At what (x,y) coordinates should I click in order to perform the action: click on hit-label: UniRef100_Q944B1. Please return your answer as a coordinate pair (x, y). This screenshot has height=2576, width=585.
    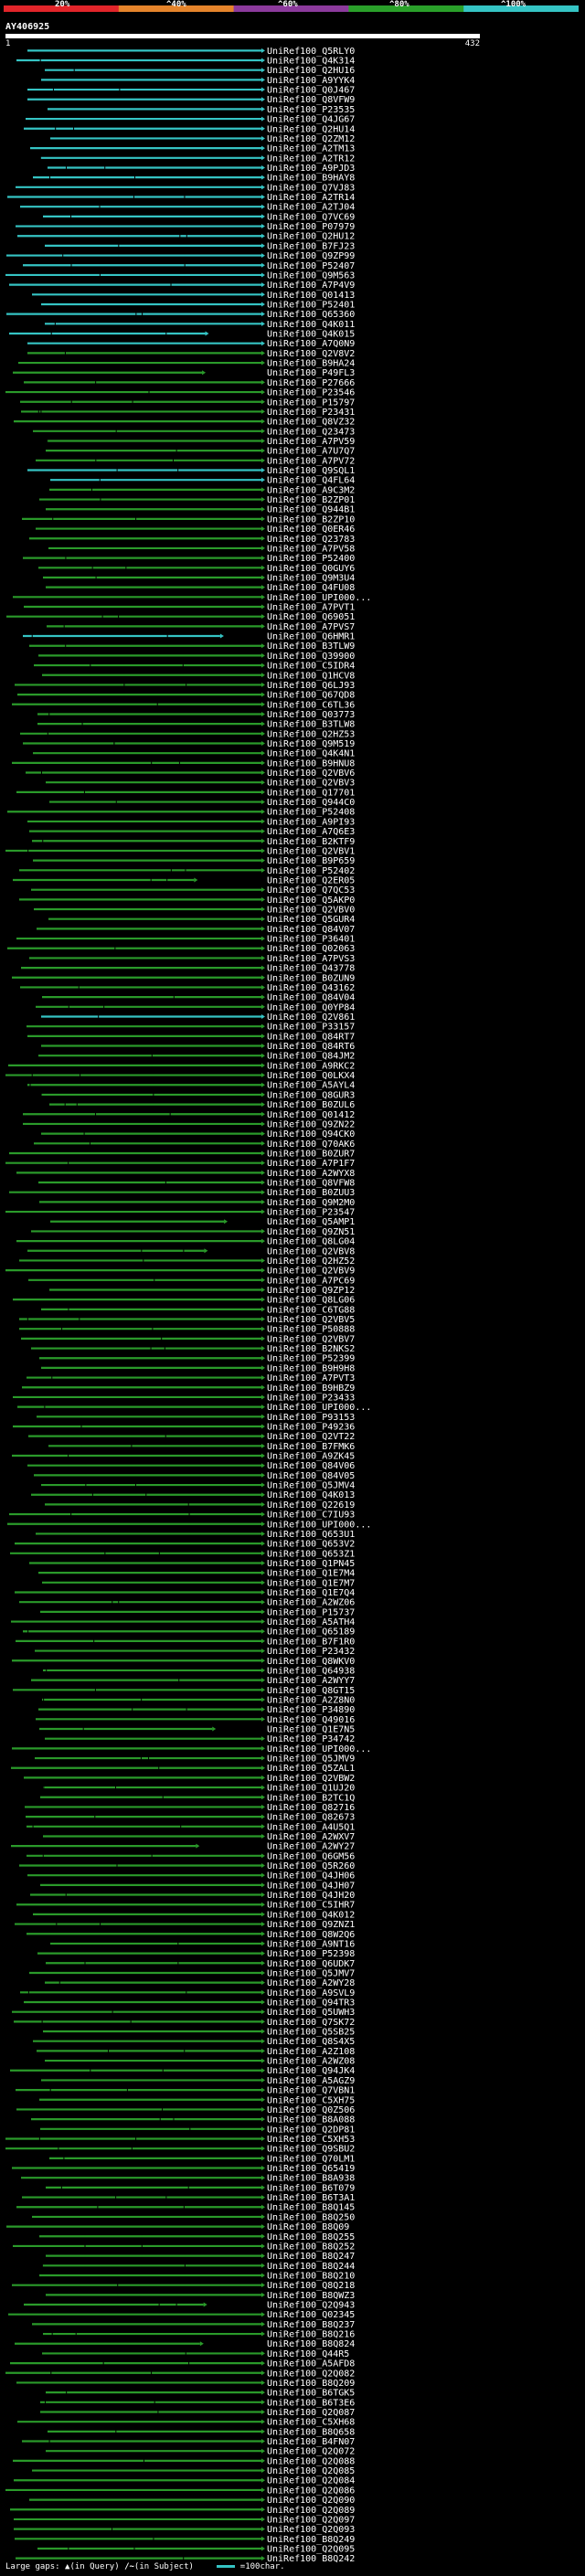
    Looking at the image, I should click on (311, 510).